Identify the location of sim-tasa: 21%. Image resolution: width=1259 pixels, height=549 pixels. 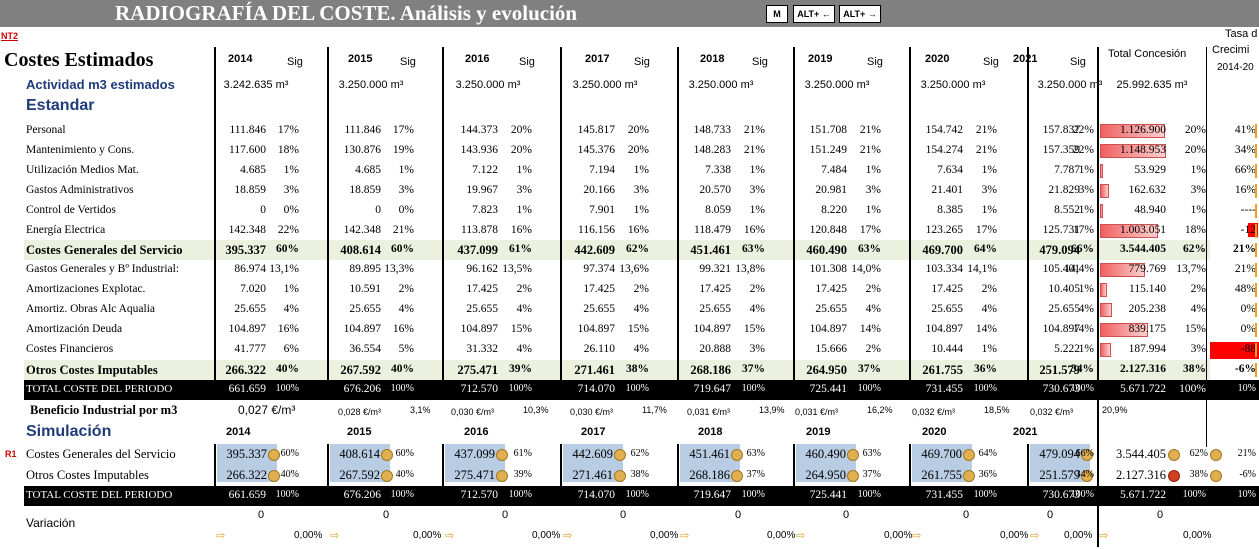
(1246, 453).